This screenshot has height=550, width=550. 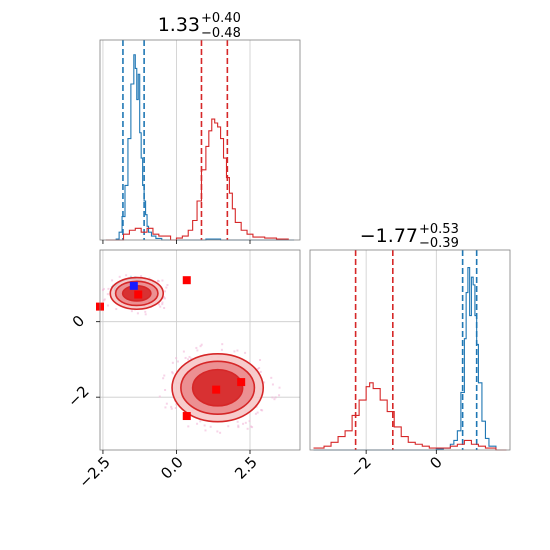 What do you see at coordinates (221, 33) in the screenshot?
I see `marginal-x1-title-sub: −0.48` at bounding box center [221, 33].